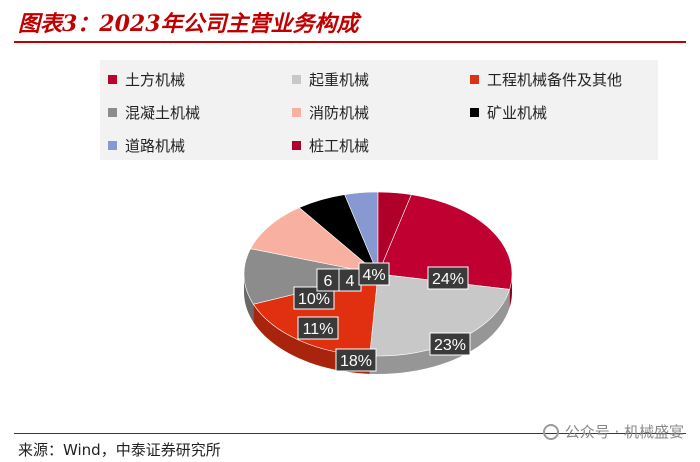 This screenshot has height=462, width=700. I want to click on legend-item: 消防机械, so click(330, 112).